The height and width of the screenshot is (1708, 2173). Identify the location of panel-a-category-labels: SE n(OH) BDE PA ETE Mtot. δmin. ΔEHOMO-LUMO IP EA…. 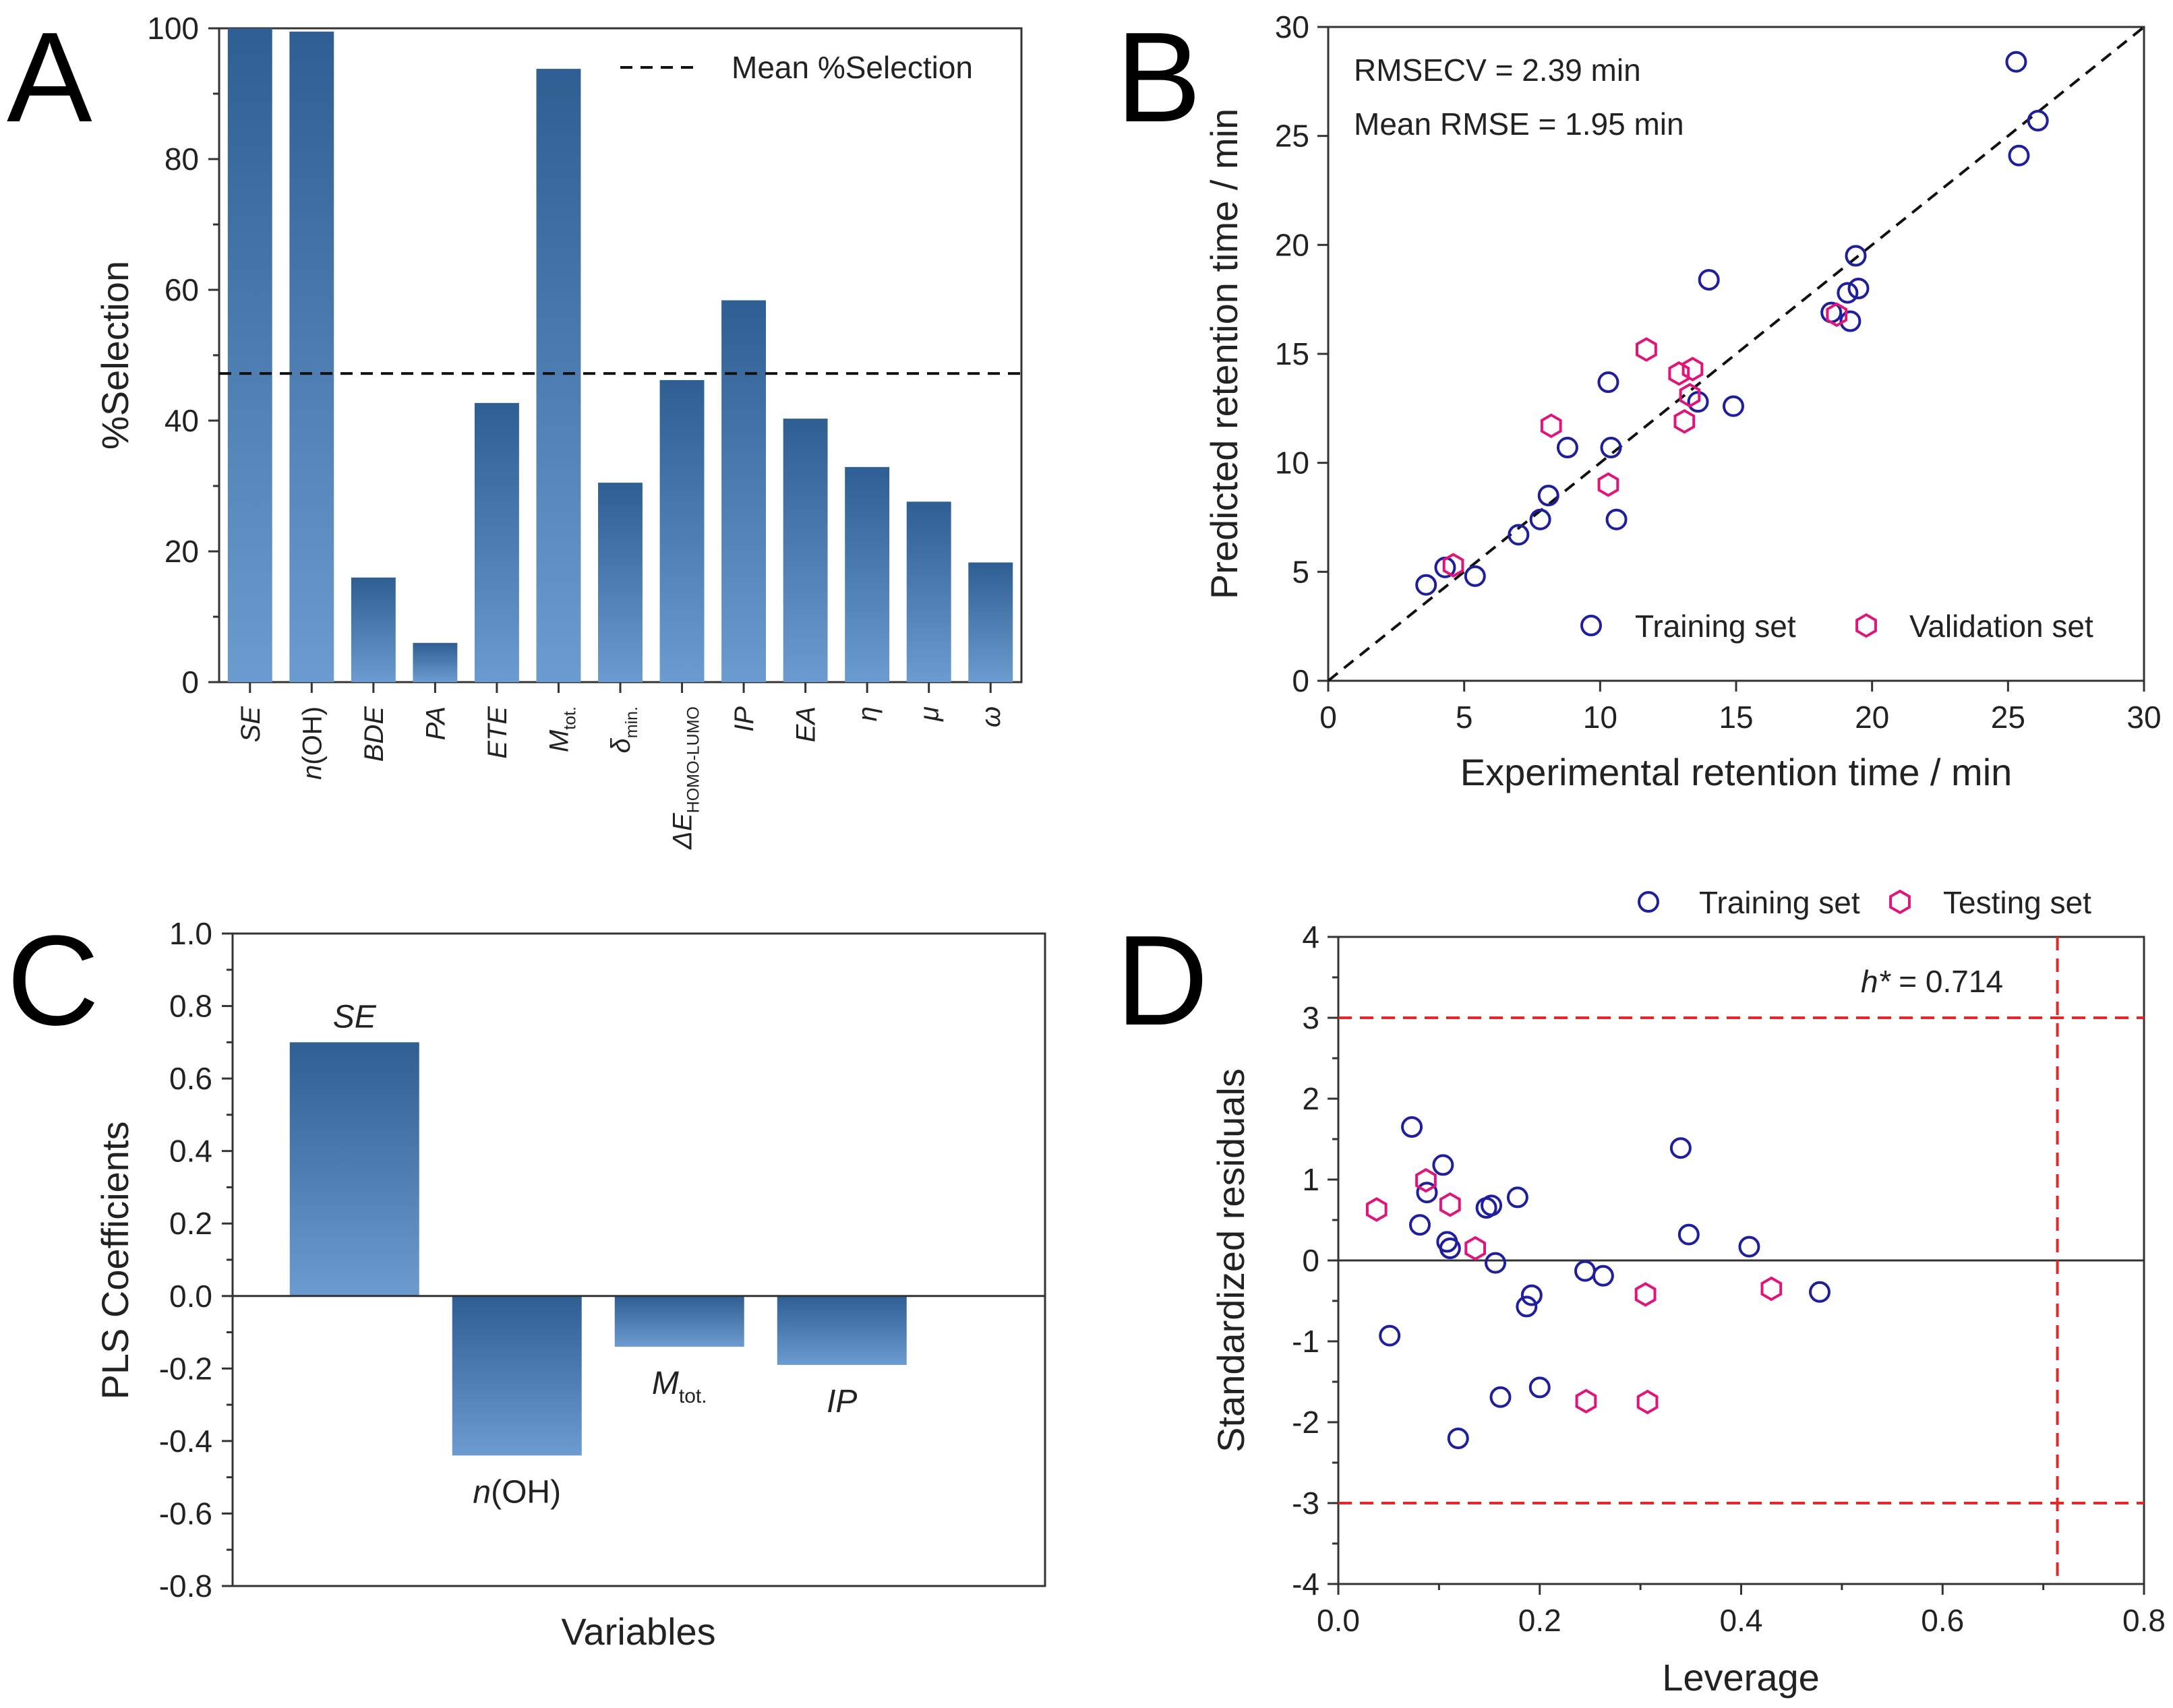
(621, 778).